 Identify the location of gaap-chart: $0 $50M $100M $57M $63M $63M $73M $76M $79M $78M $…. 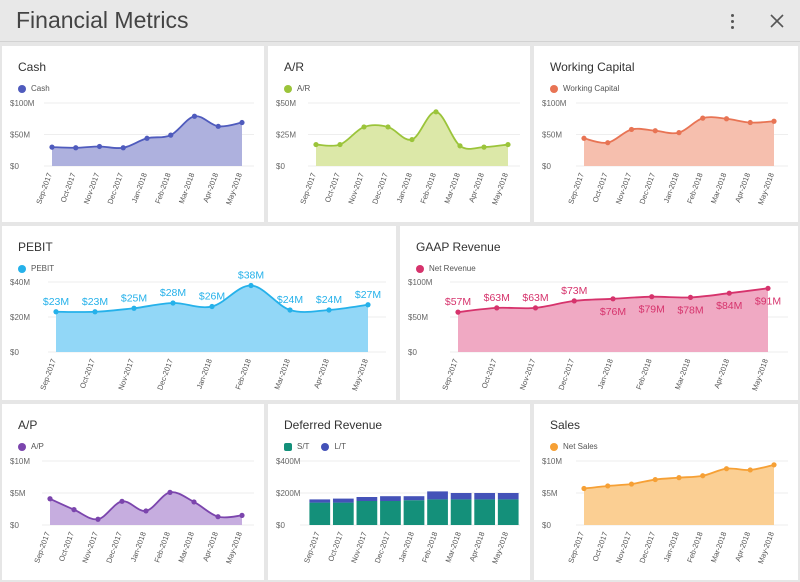
(598, 335).